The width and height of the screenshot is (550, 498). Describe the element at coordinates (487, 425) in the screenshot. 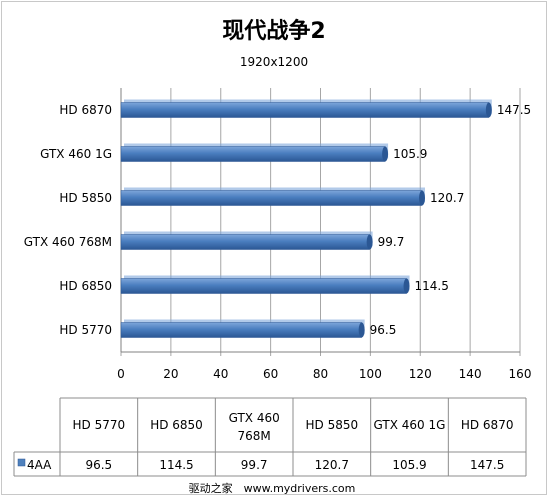

I see `table-header: HD 6870` at that location.